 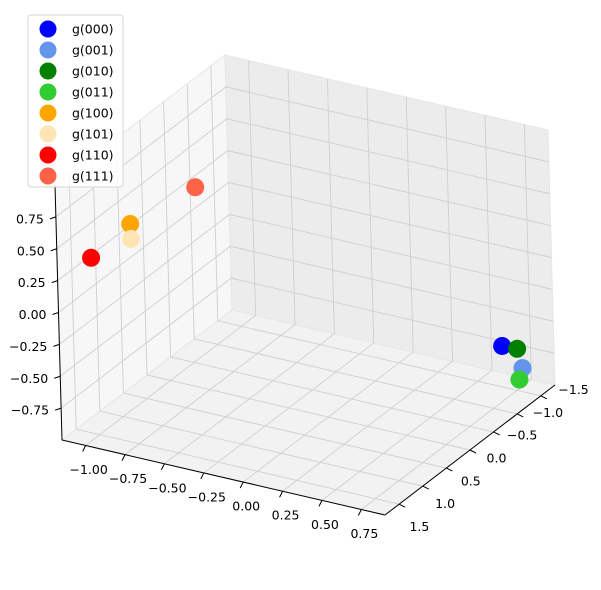 I want to click on x-axis, so click(x=223, y=477).